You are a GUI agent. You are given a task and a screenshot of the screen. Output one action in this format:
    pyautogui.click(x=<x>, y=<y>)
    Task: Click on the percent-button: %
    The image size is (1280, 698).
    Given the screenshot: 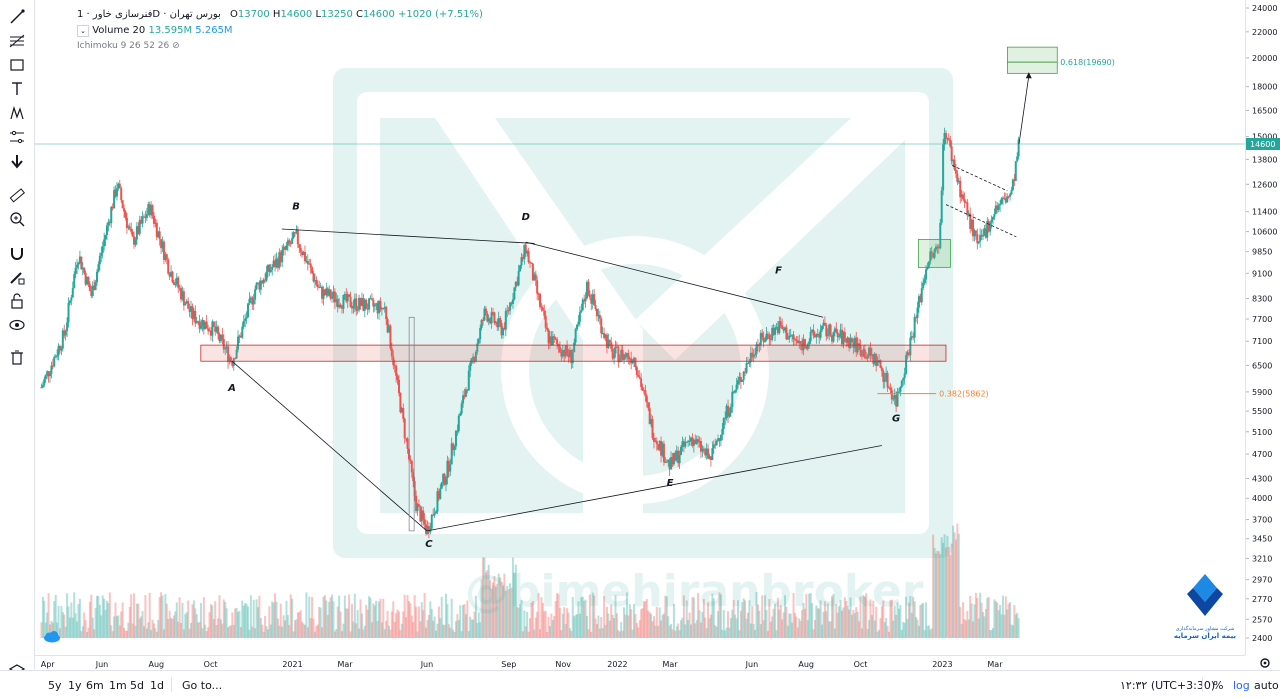 What is the action you would take?
    pyautogui.click(x=1218, y=685)
    